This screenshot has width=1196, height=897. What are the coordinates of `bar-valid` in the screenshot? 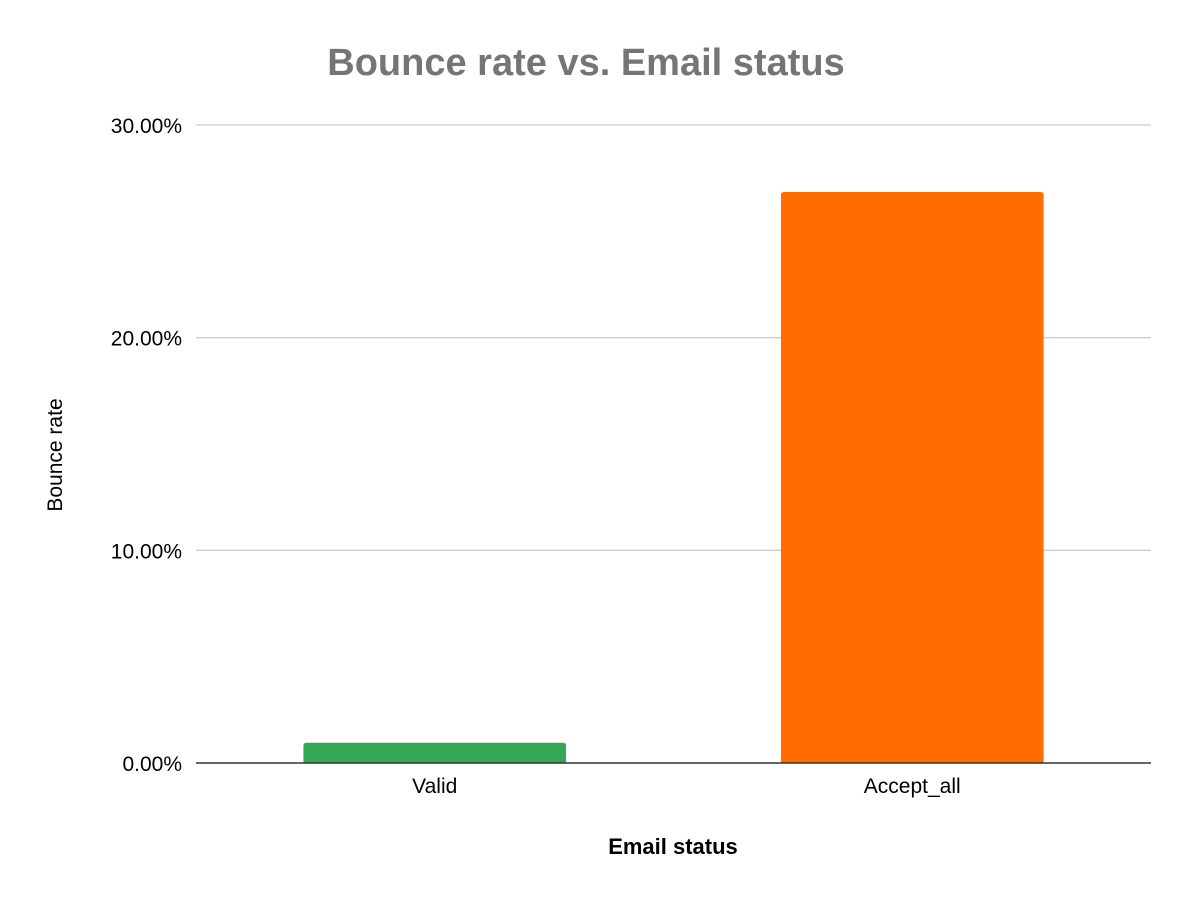 It's located at (435, 752).